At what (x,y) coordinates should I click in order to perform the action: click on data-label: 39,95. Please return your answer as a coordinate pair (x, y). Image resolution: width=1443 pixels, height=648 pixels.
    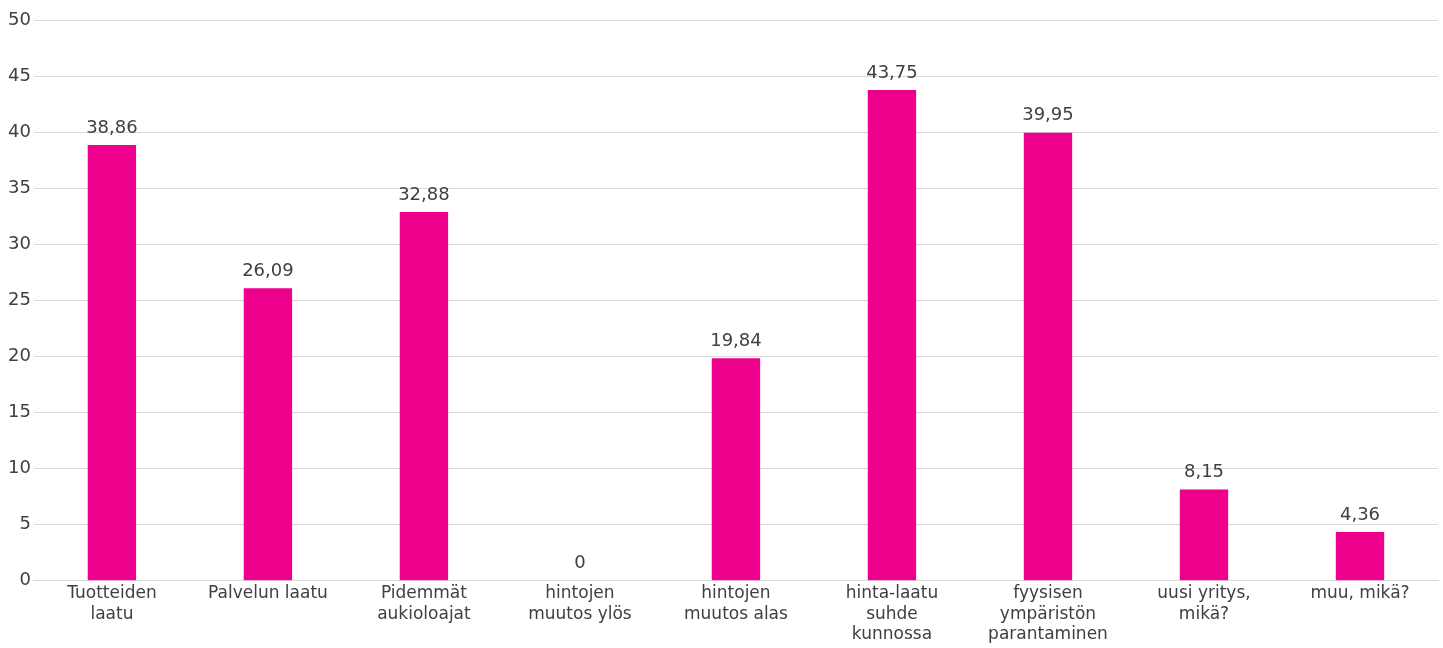
    Looking at the image, I should click on (1048, 114).